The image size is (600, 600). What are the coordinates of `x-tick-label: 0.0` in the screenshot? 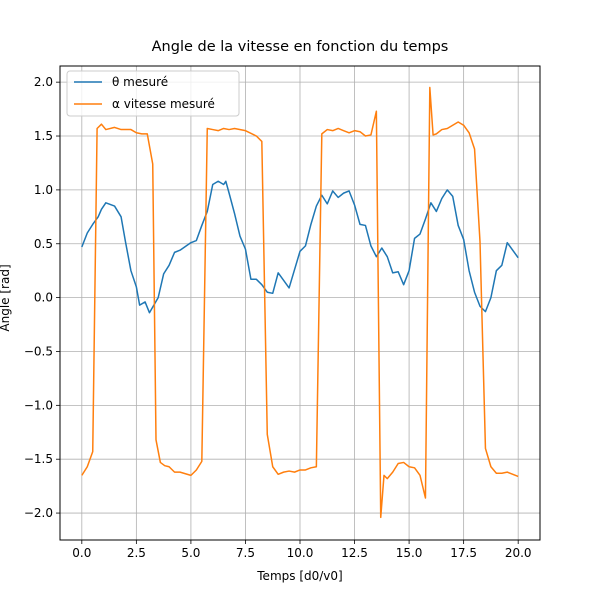 It's located at (81, 553).